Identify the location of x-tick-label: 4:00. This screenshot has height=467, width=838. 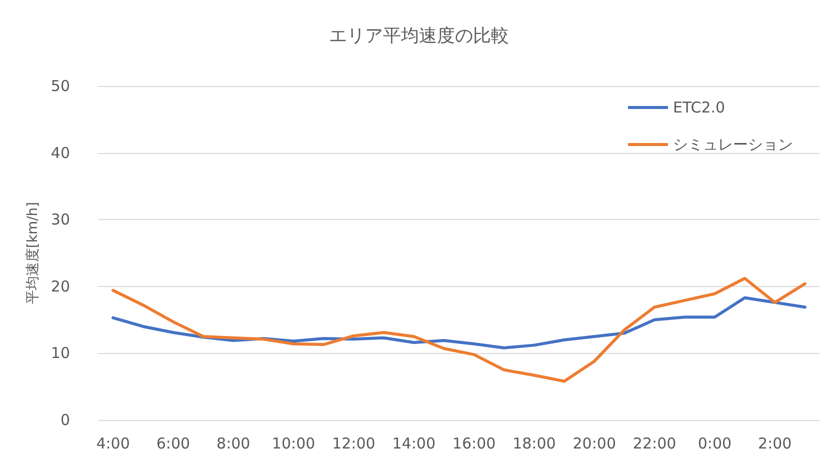
(113, 443).